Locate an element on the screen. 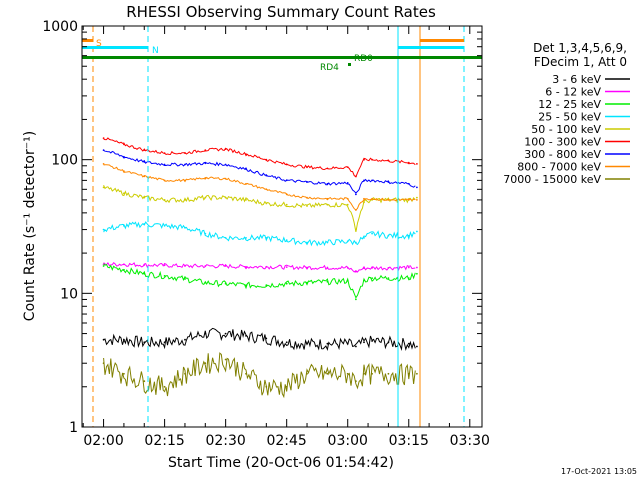  x-tick-label: 03:00 is located at coordinates (348, 441).